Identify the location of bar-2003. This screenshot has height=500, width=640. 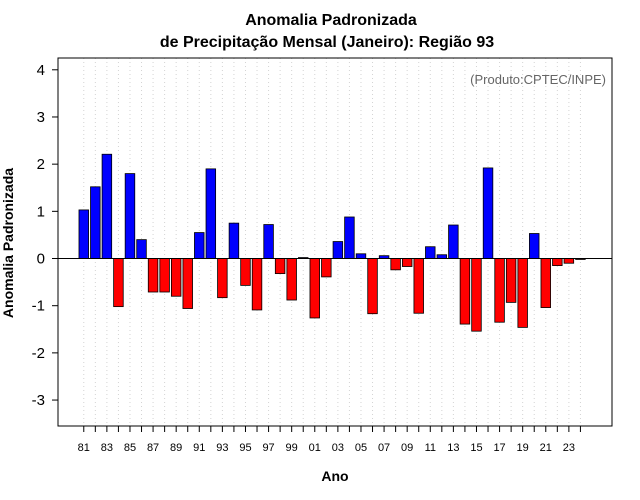
(338, 250).